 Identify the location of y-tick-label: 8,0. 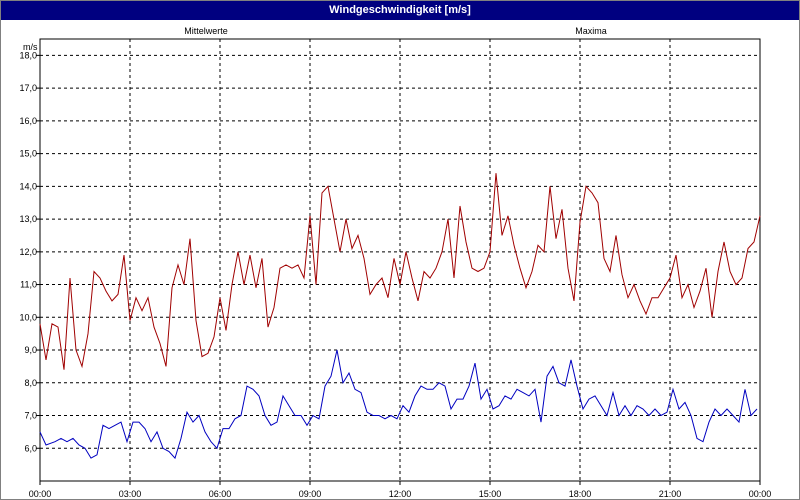
(30, 383).